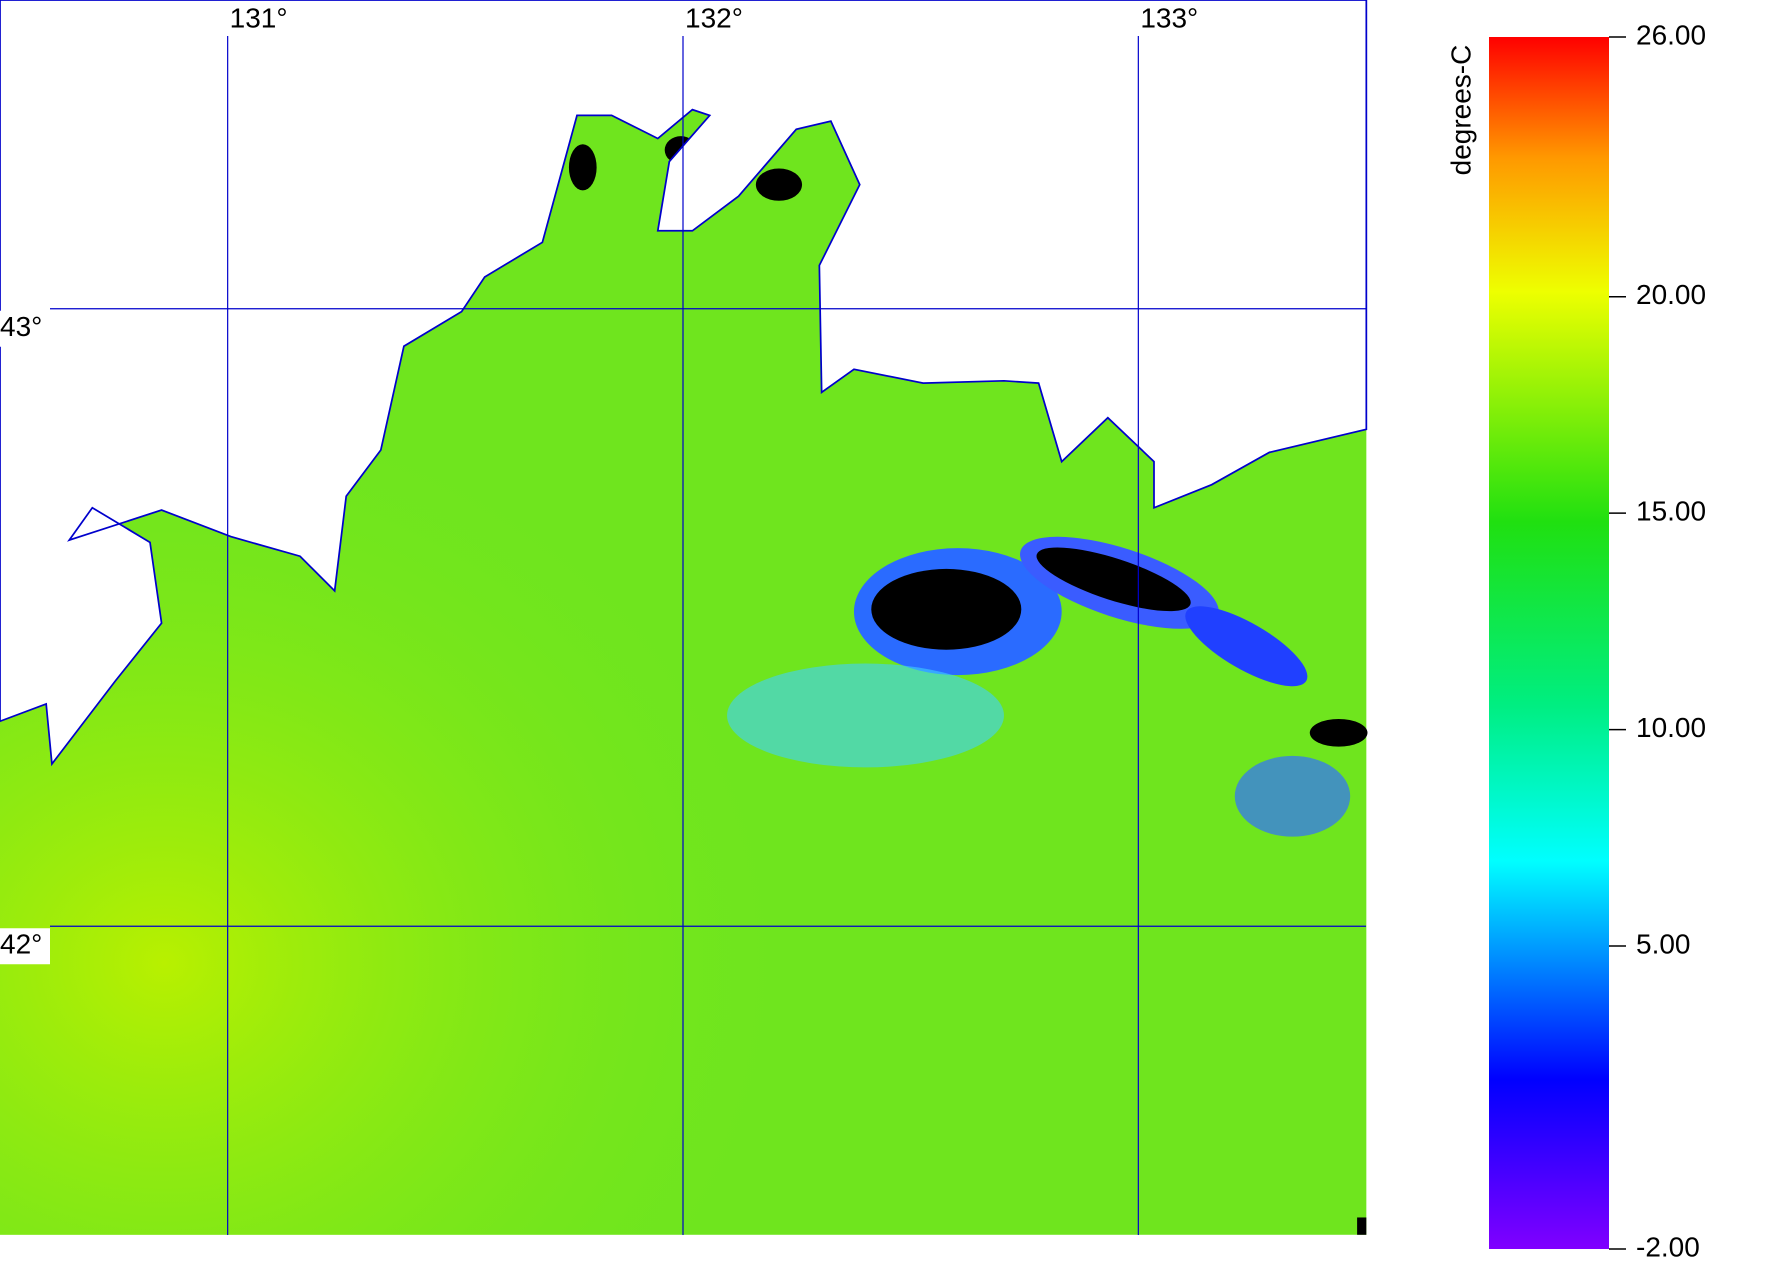 The image size is (1789, 1272). What do you see at coordinates (259, 17) in the screenshot?
I see `longitude-label: 131°` at bounding box center [259, 17].